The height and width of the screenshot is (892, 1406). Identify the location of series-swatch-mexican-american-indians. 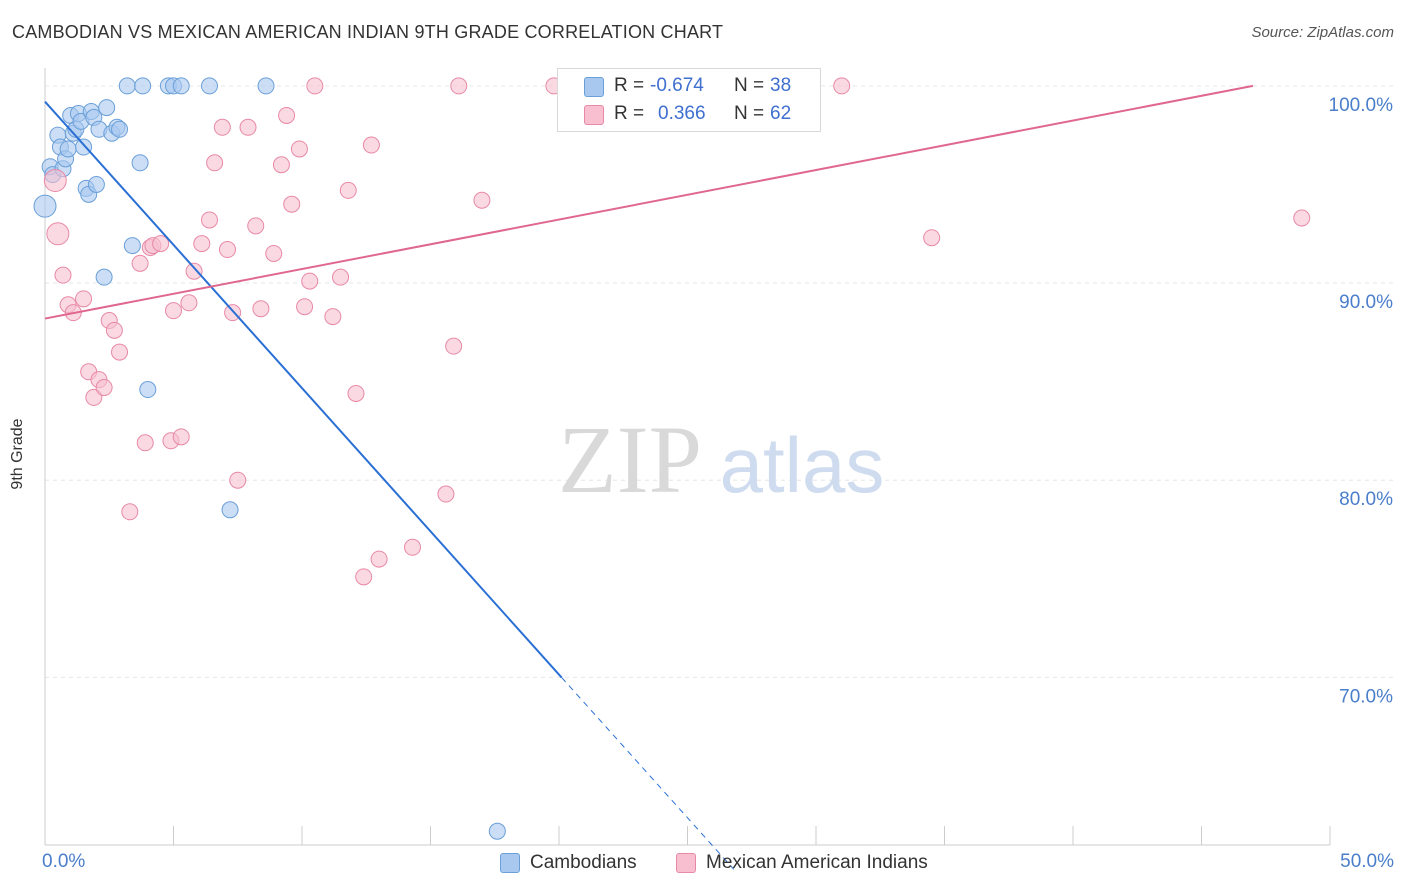
(686, 863).